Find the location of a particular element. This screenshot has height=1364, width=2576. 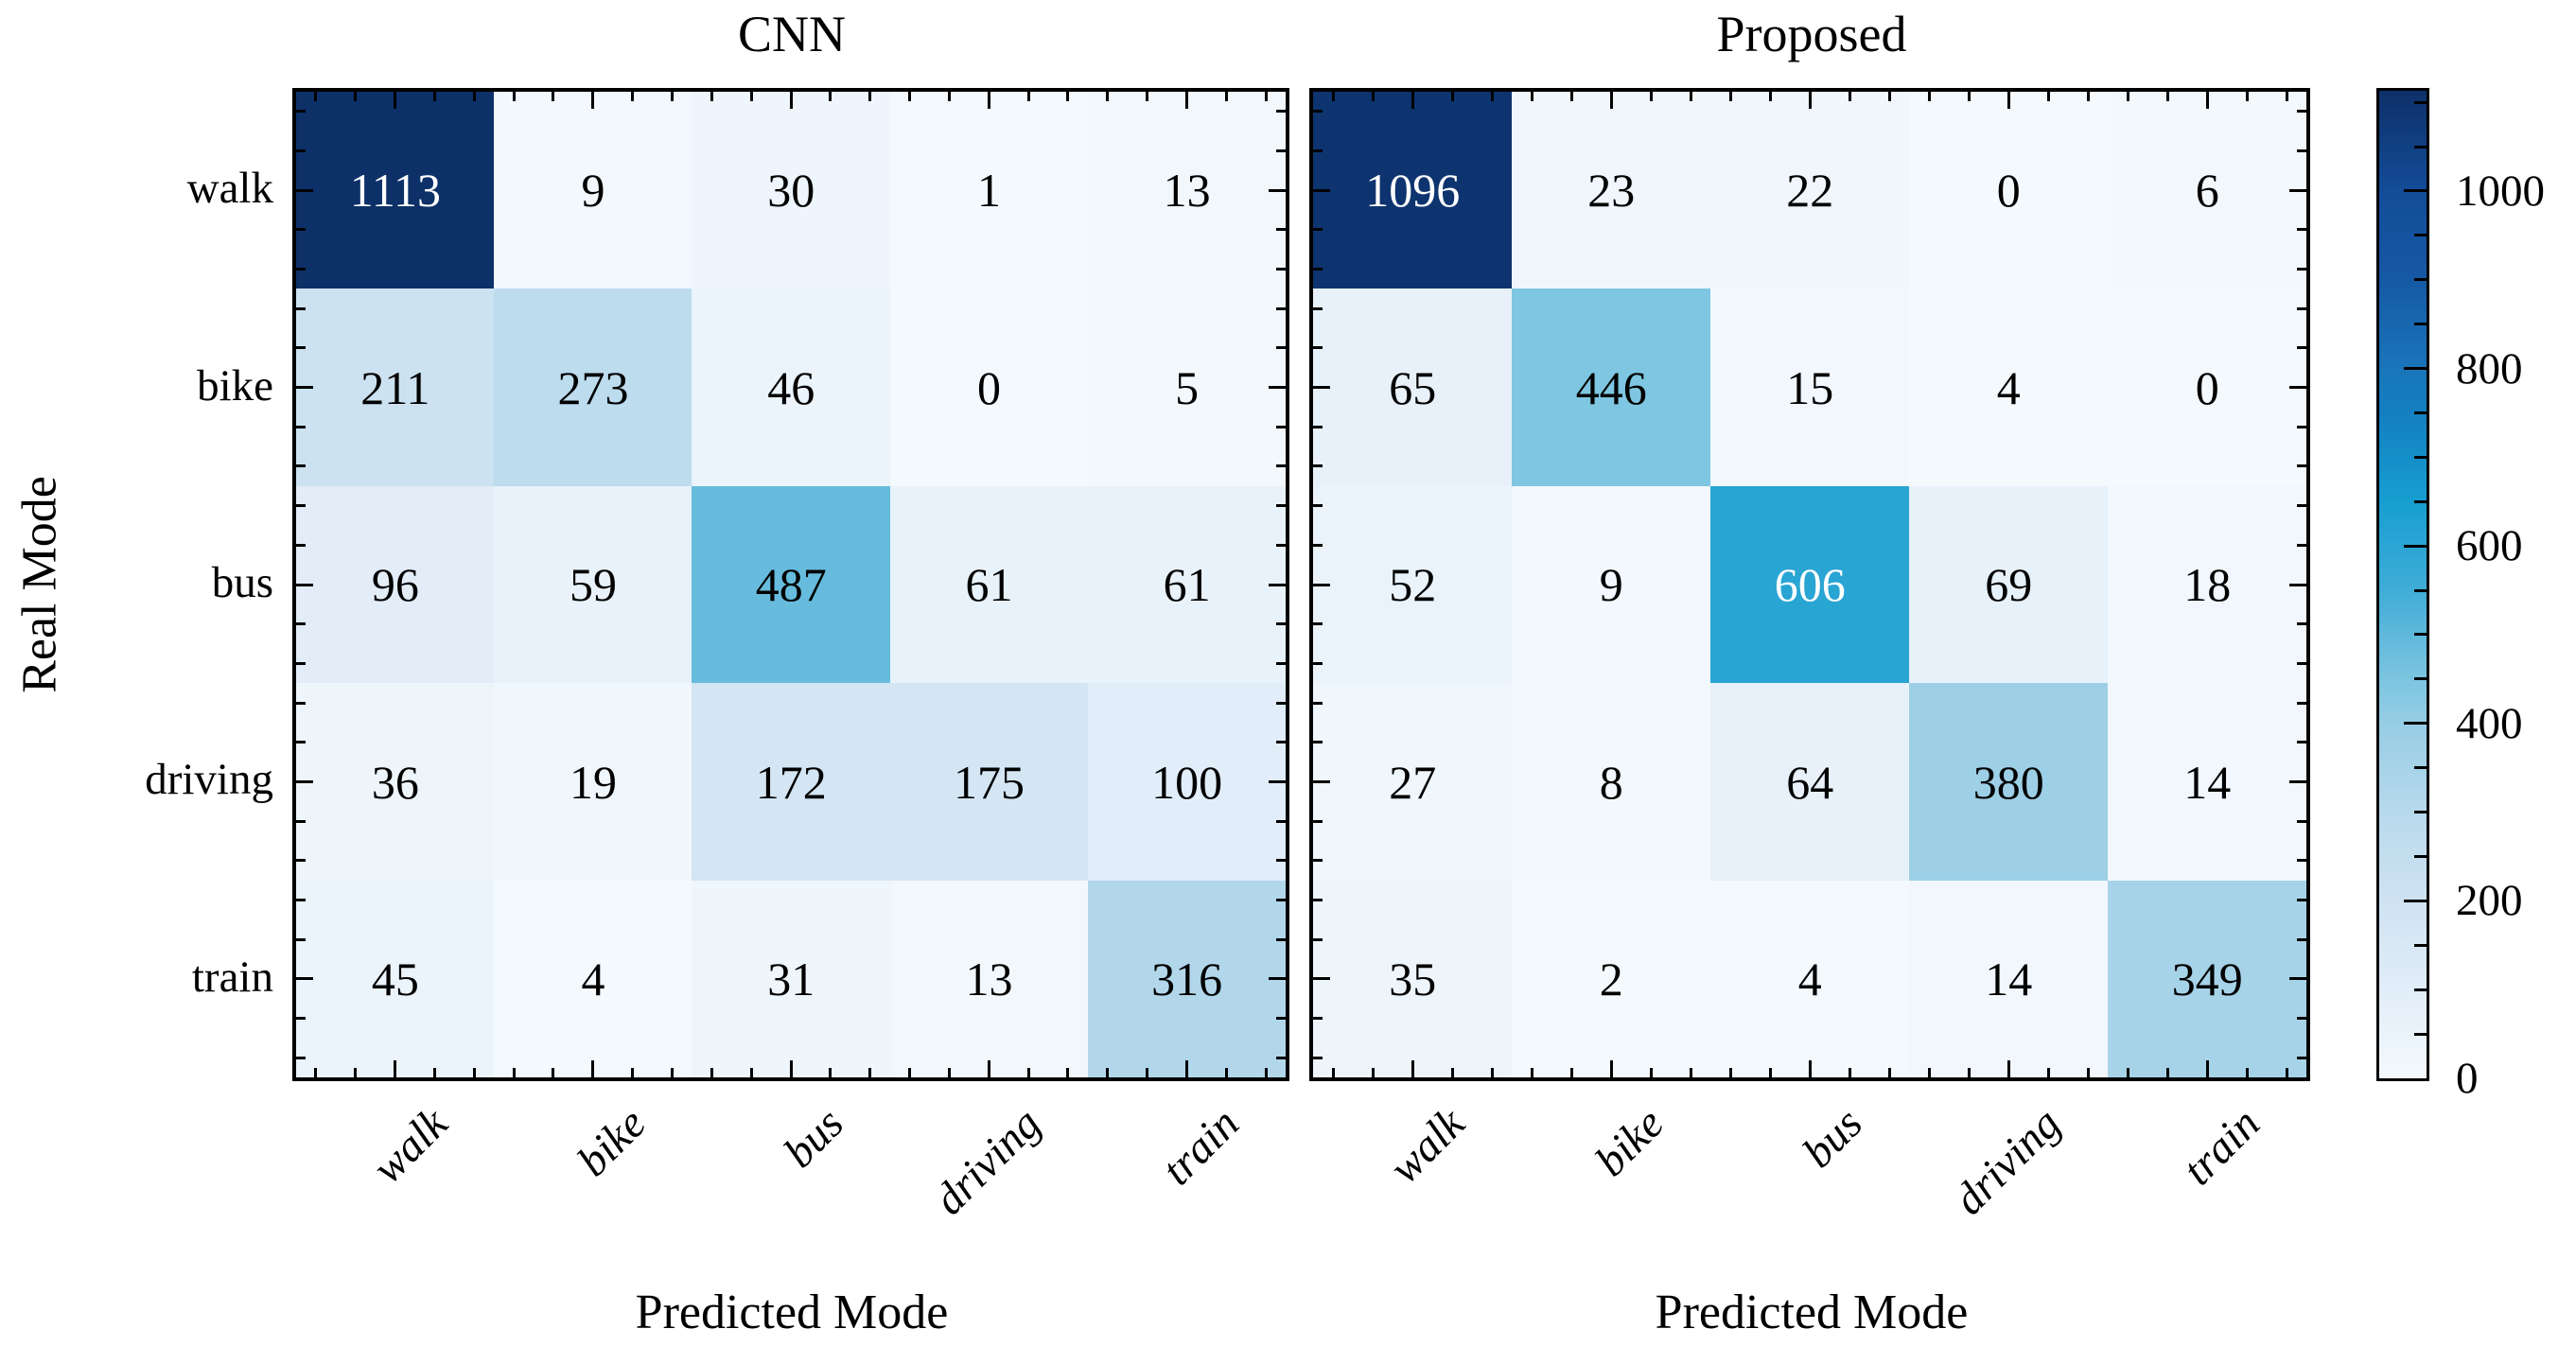

y-tick-label-train: train is located at coordinates (232, 977).